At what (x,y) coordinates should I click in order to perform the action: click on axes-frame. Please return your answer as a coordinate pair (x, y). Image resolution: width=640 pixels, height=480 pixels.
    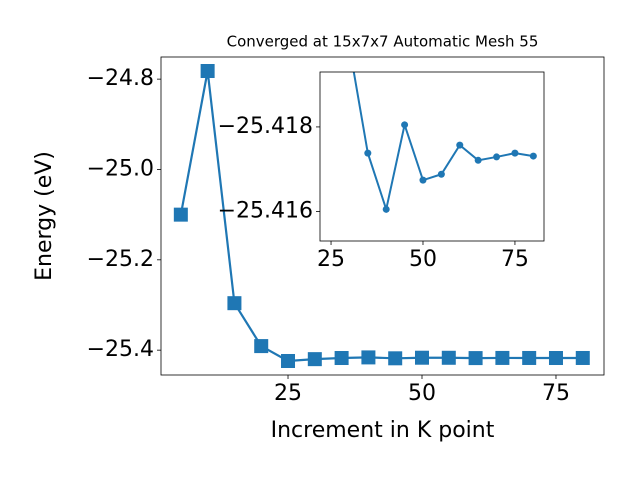
    Looking at the image, I should click on (432, 156).